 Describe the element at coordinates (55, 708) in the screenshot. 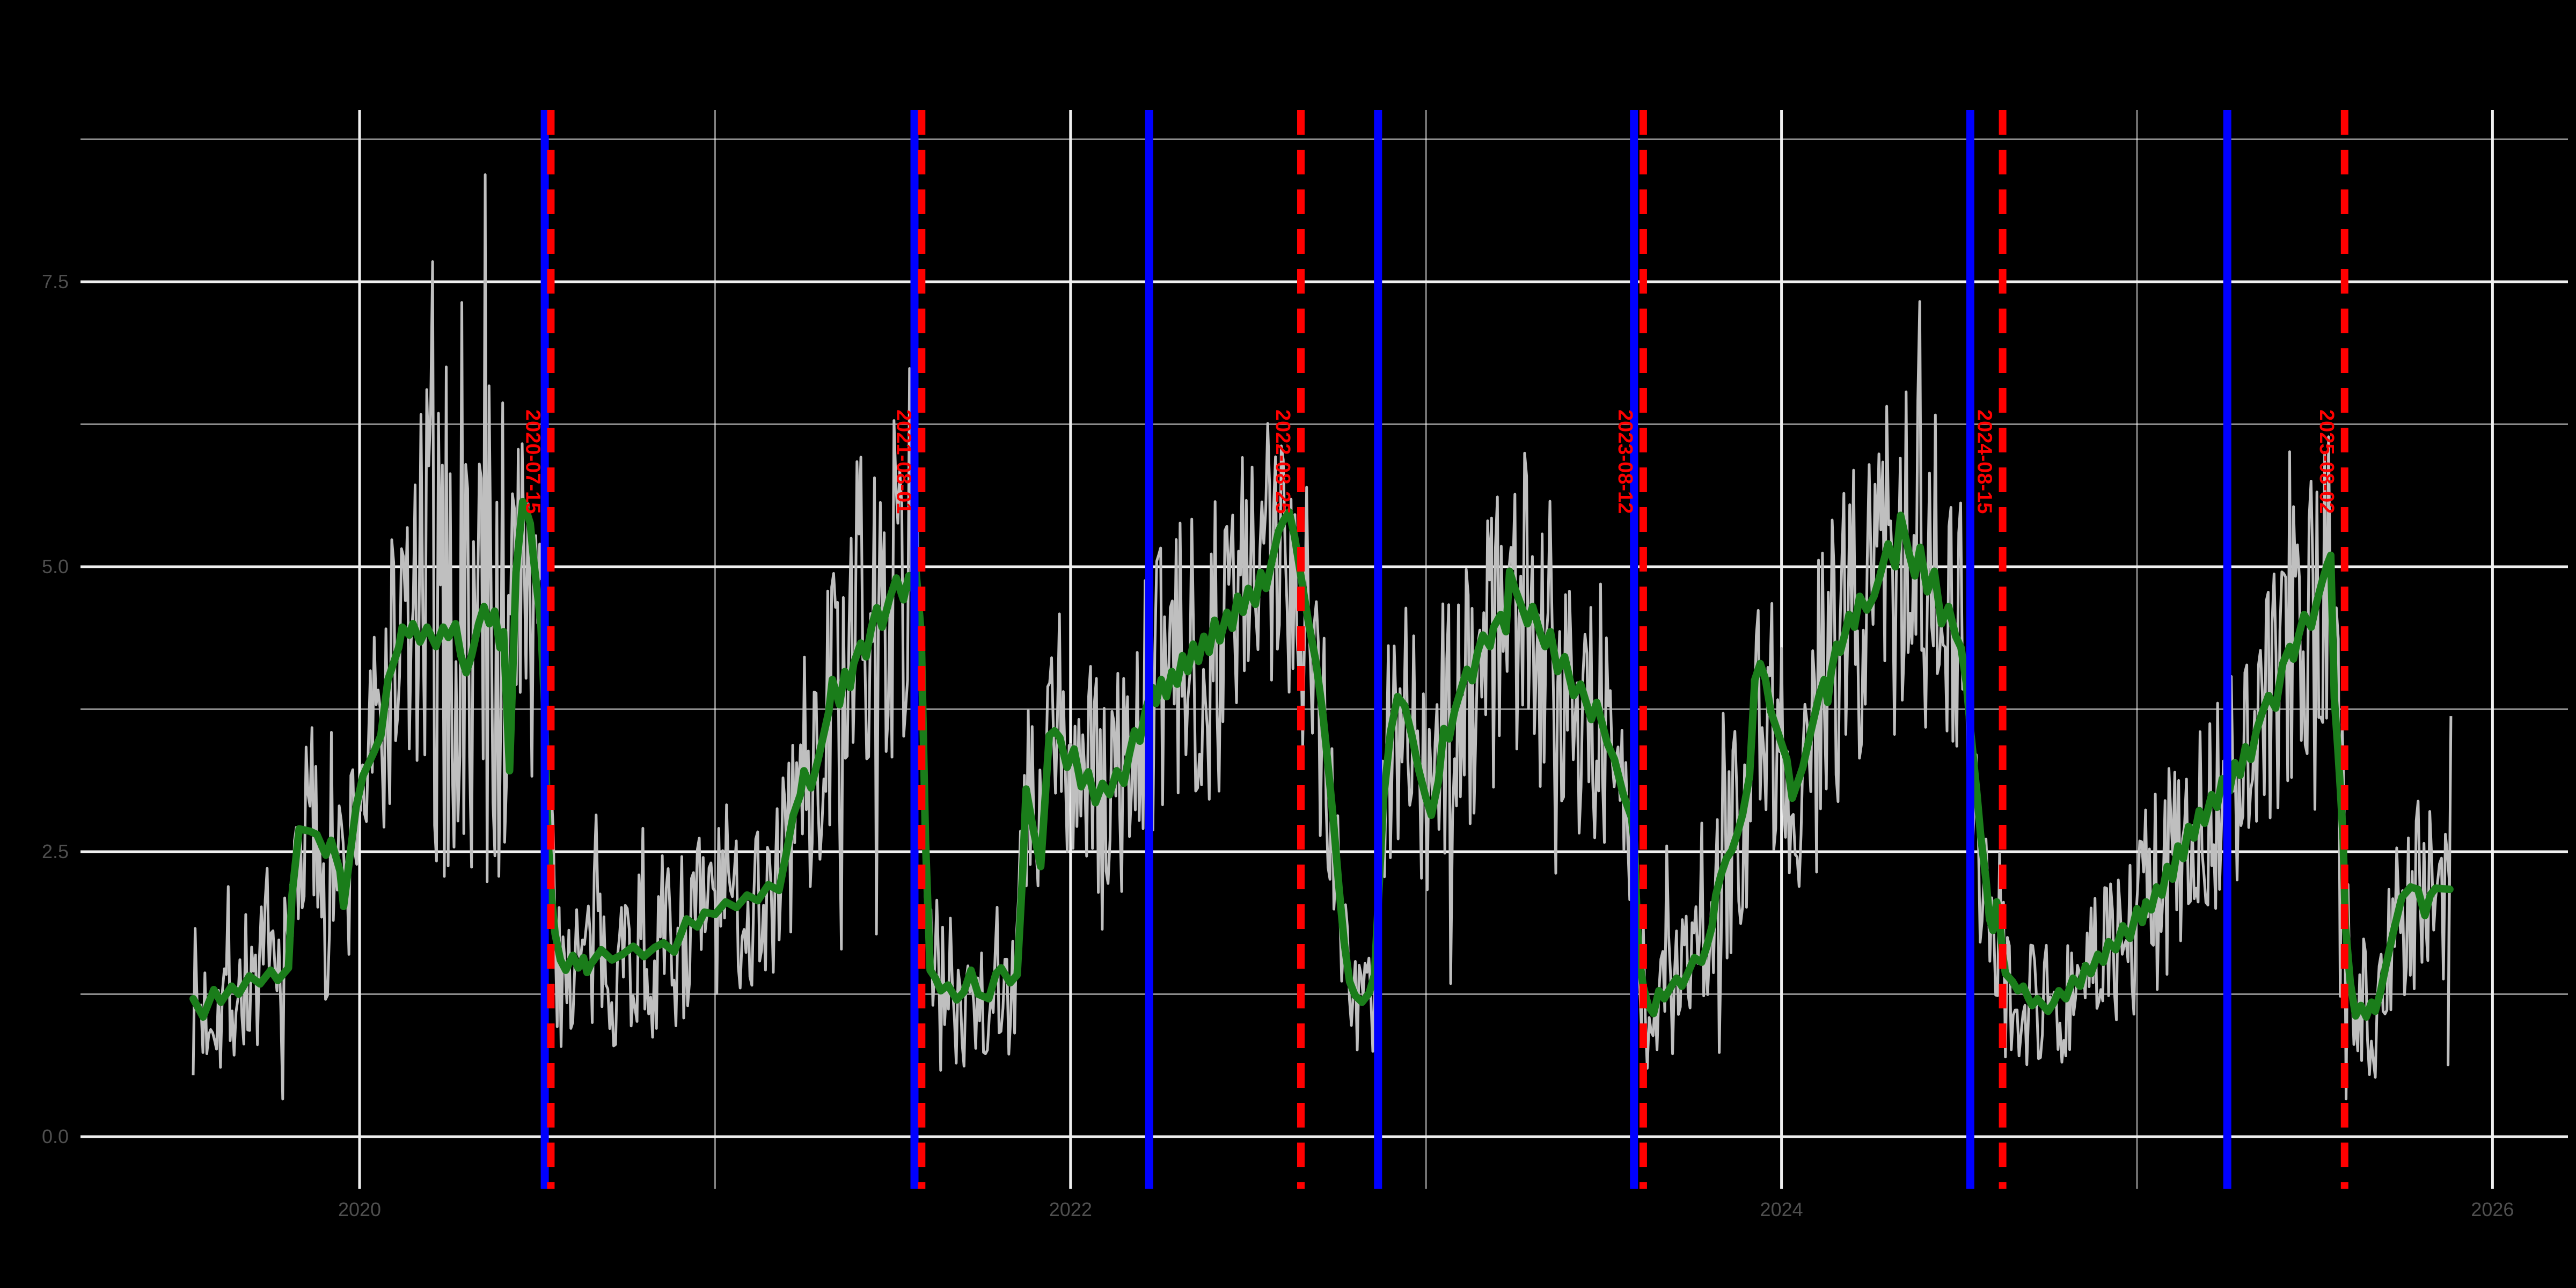

I see `y-axis-tick-labels: 0.0 2.5 5.0 7.5` at that location.